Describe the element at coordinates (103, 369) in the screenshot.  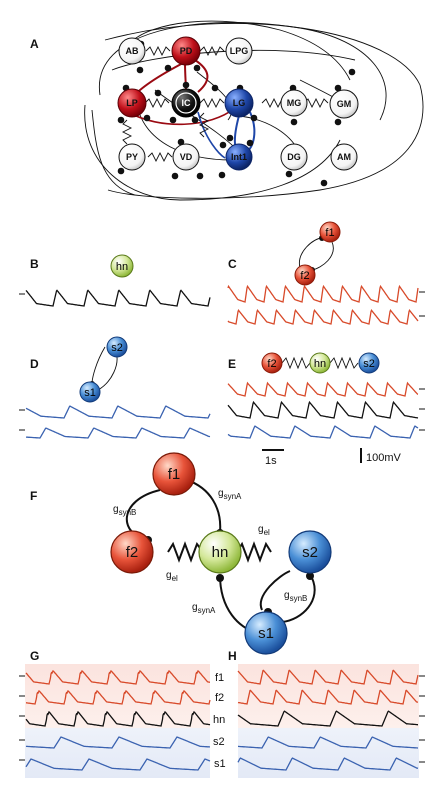
I see `motif-d: s2 s1` at that location.